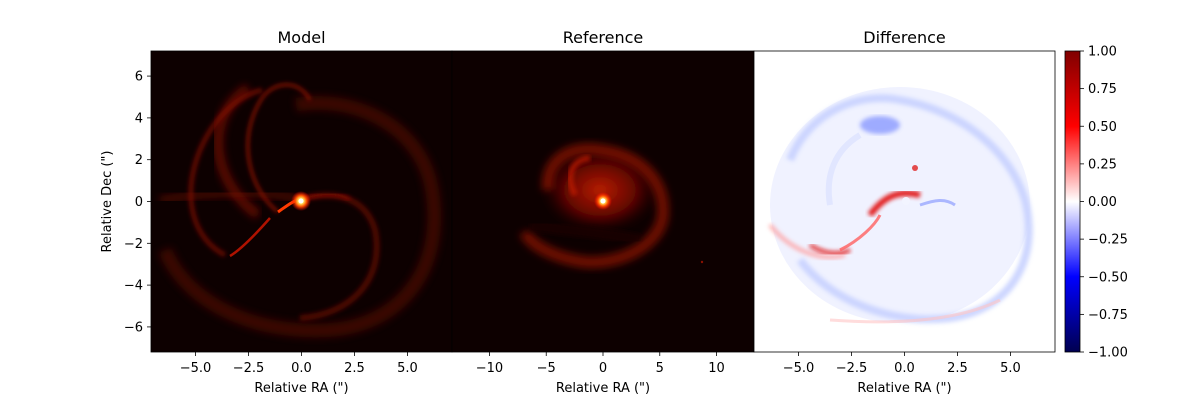 The image size is (1200, 400). What do you see at coordinates (139, 77) in the screenshot?
I see `y-tick-label: 6` at bounding box center [139, 77].